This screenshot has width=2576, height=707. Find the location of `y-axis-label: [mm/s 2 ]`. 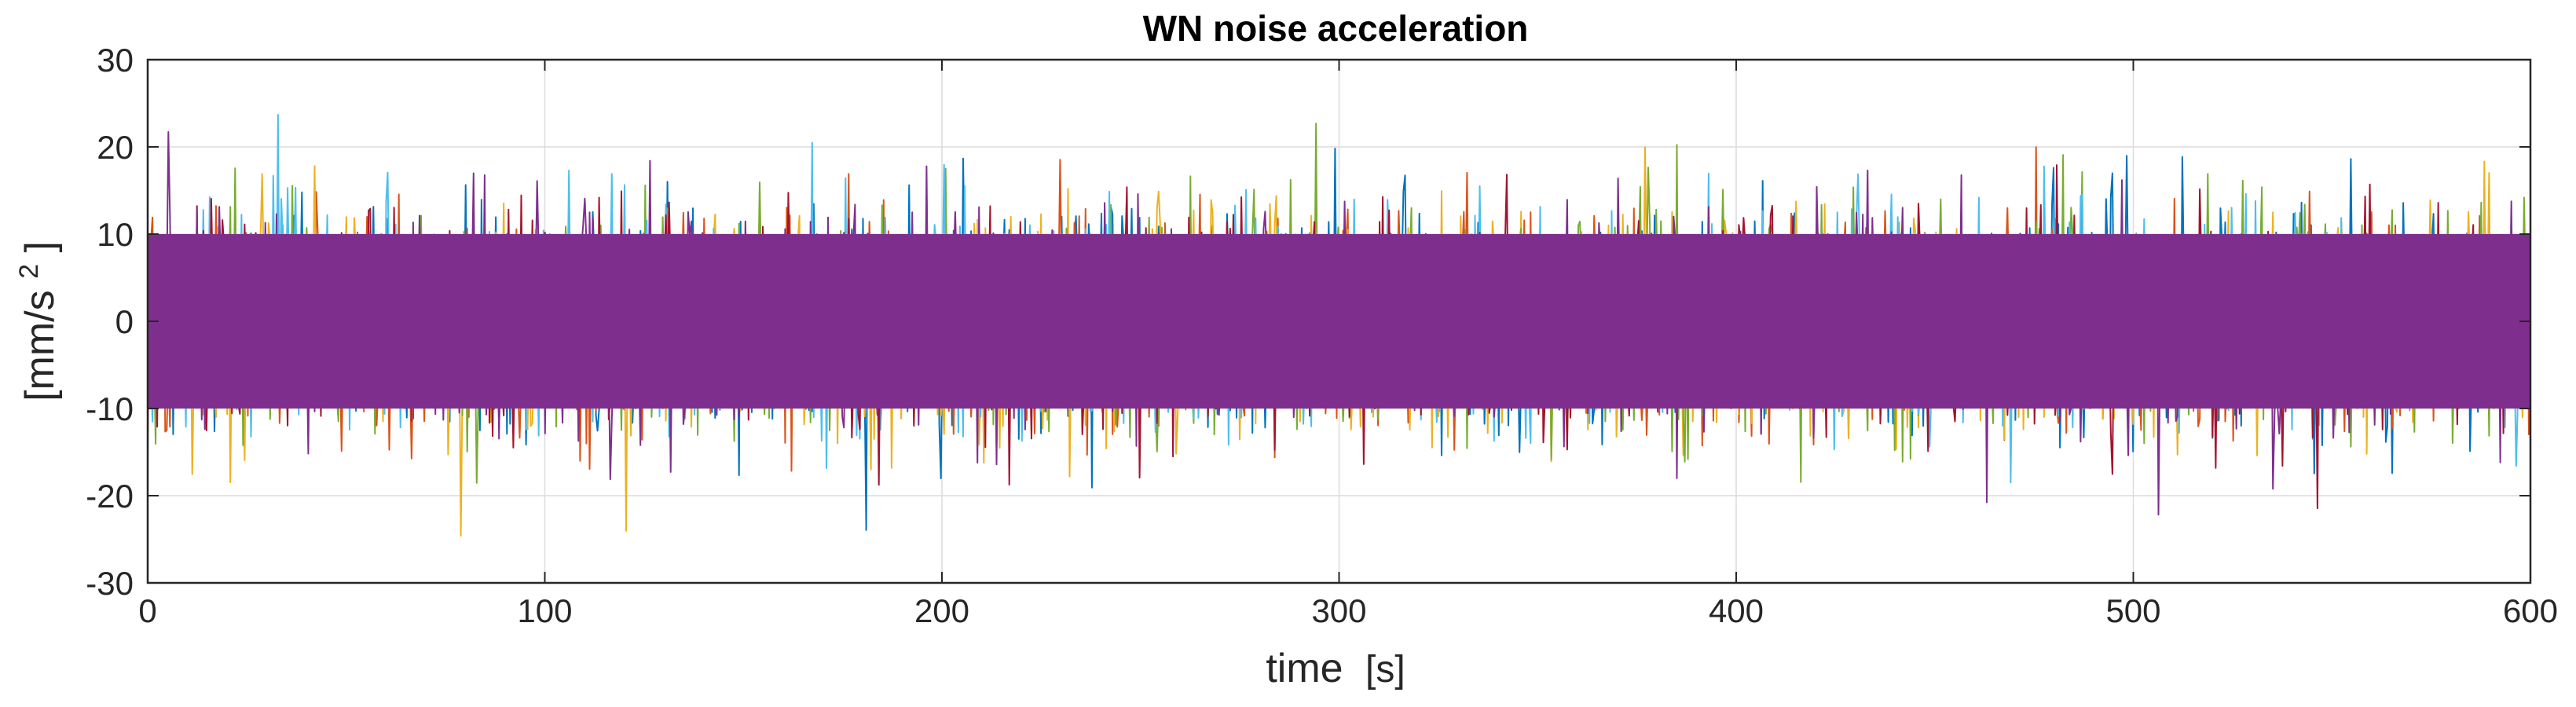

y-axis-label: [mm/s 2 ] is located at coordinates (32, 321).